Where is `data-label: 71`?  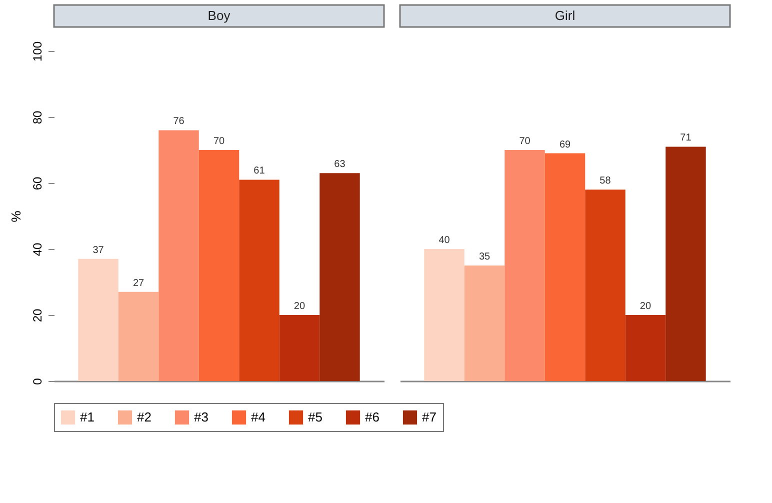
data-label: 71 is located at coordinates (686, 138).